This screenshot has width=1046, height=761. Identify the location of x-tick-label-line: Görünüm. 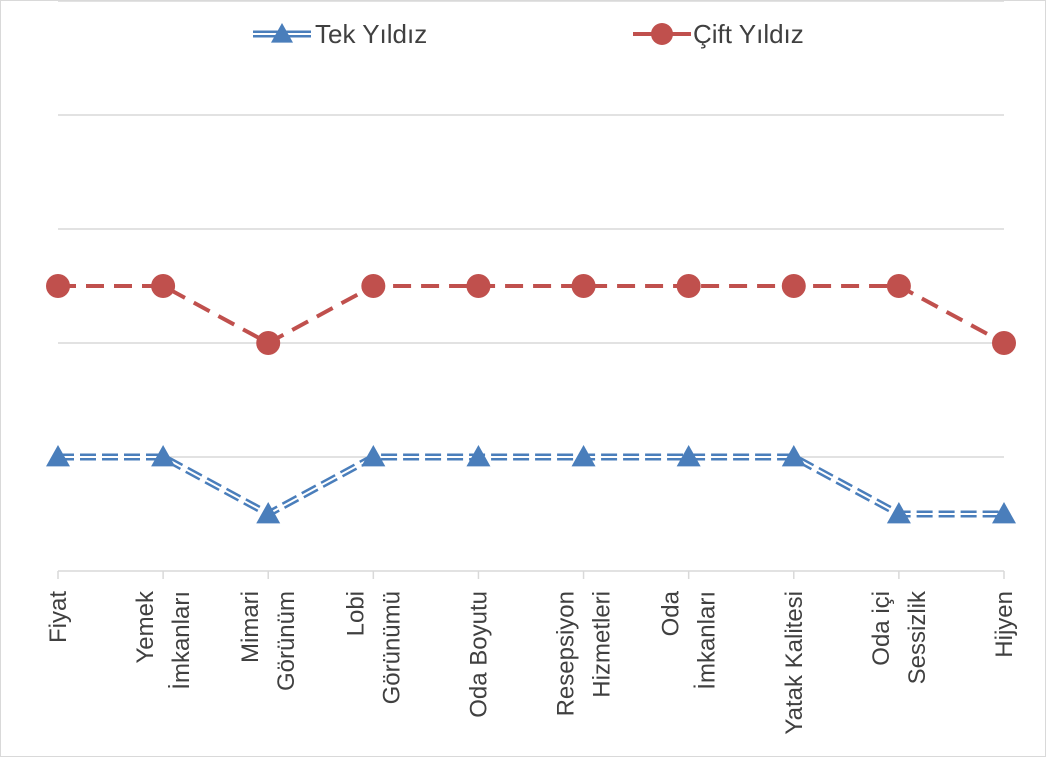
(286, 641).